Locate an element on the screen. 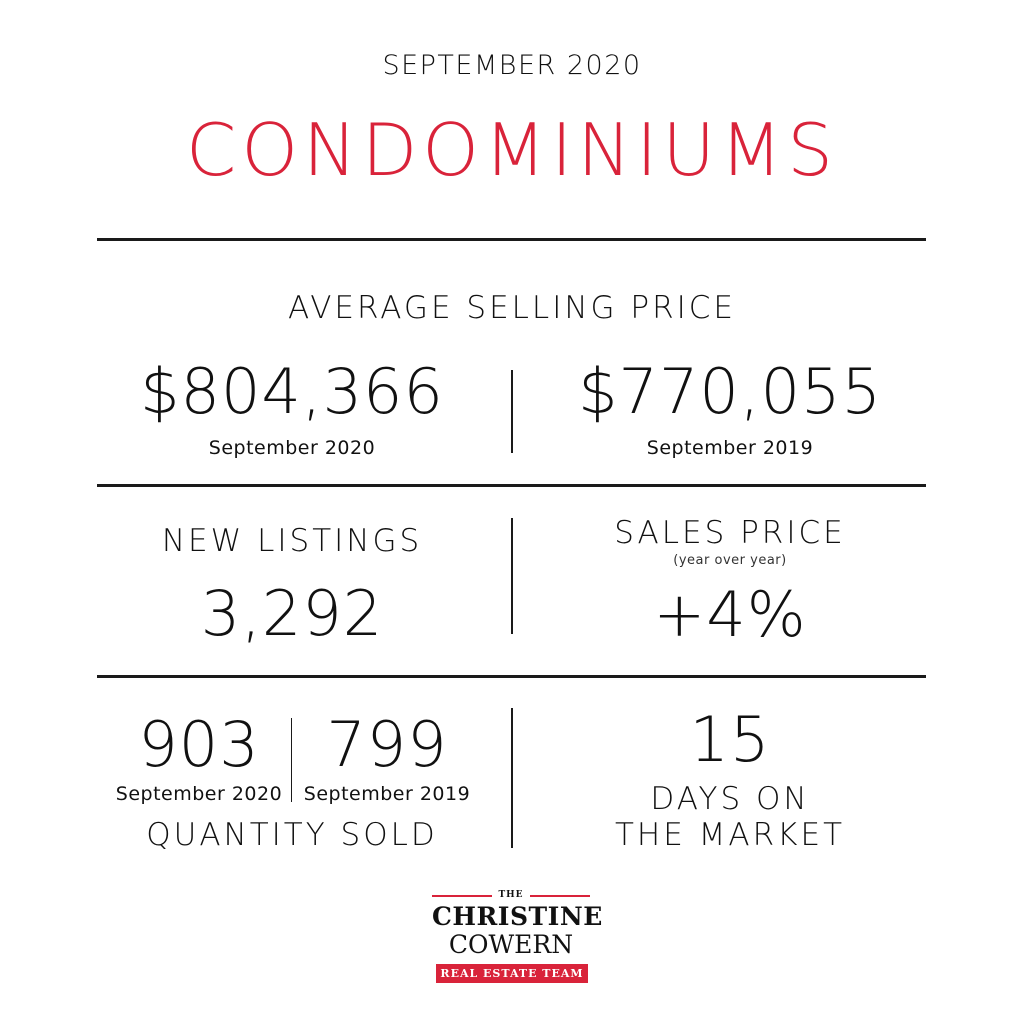 This screenshot has width=1024, height=1024. brand-logo: THE CHRISTINE COWERN REAL ESTATE TEAM is located at coordinates (517, 937).